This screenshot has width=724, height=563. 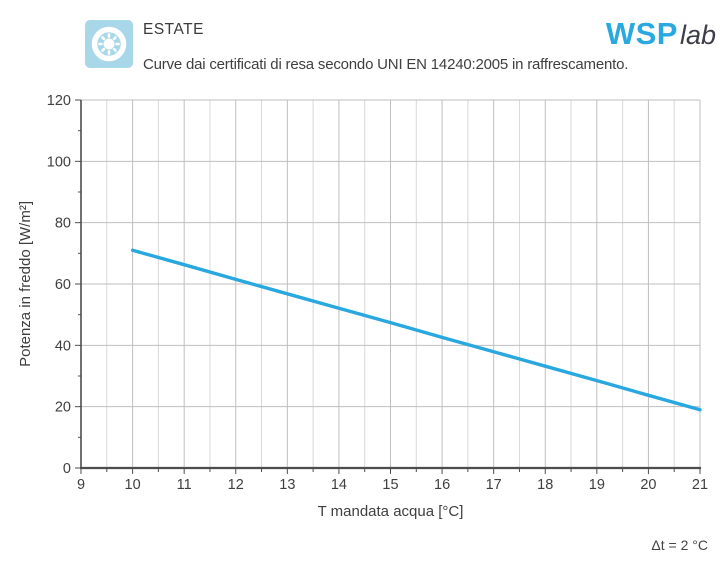 What do you see at coordinates (63, 346) in the screenshot?
I see `y-tick-label: 40` at bounding box center [63, 346].